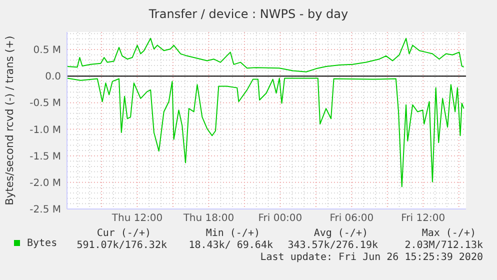 The image size is (497, 280). What do you see at coordinates (280, 218) in the screenshot?
I see `x-tick-label: Fri 00:00` at bounding box center [280, 218].